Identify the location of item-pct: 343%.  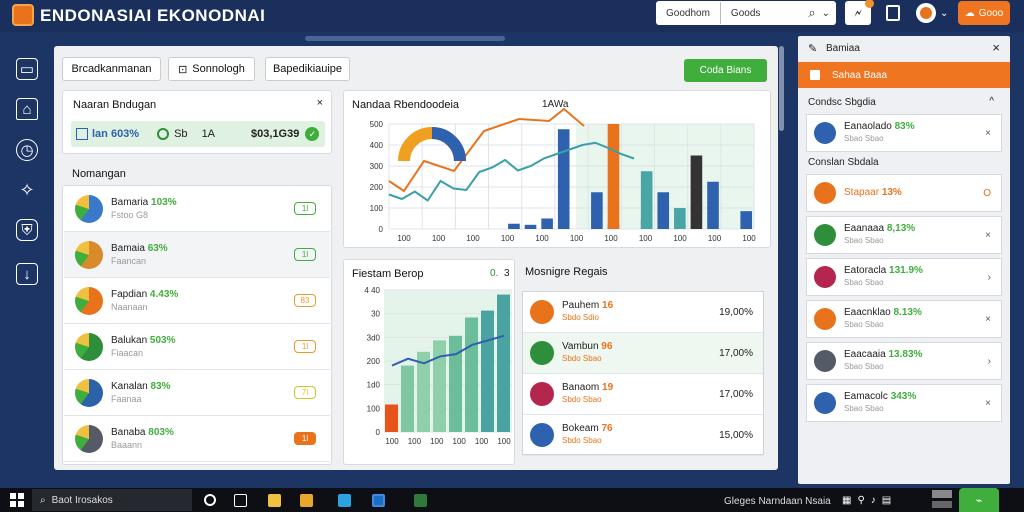
(903, 396).